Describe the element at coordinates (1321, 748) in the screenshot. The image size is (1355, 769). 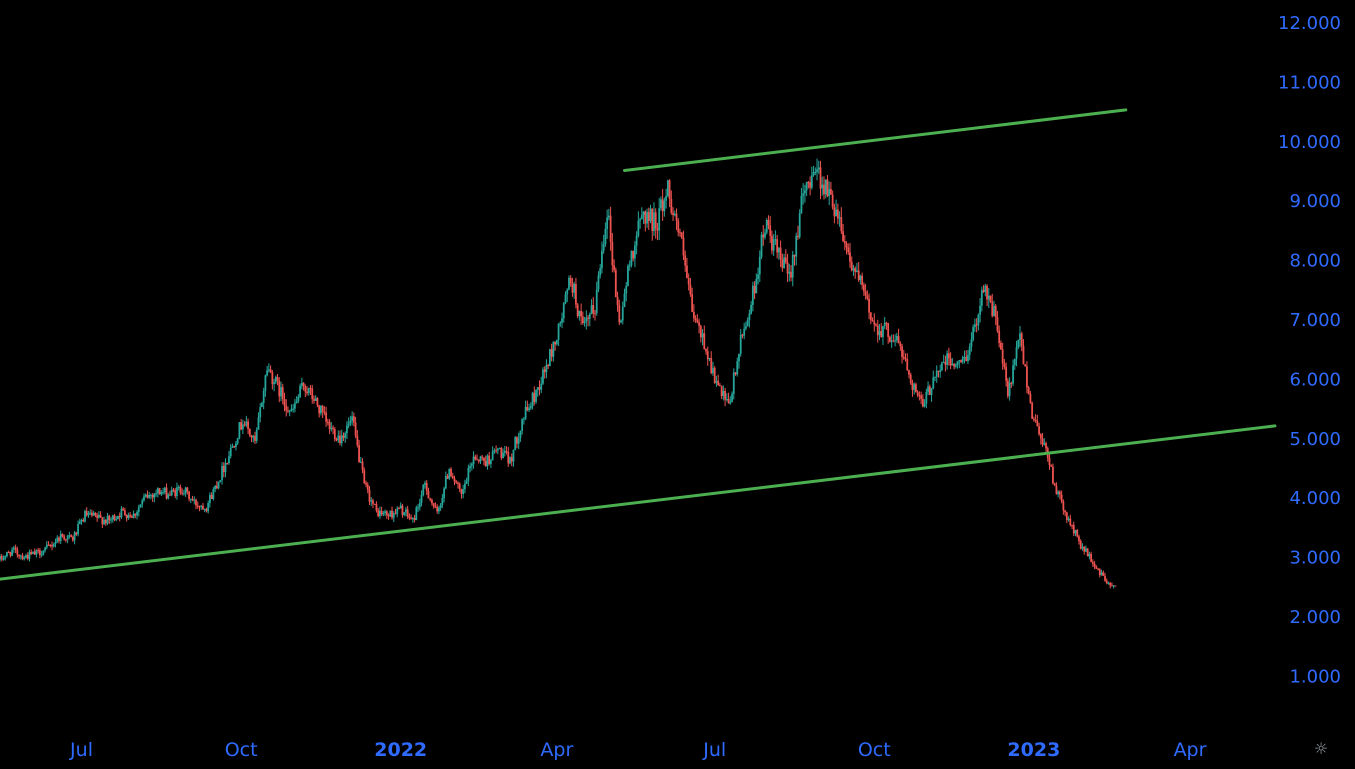
I see `gear-icon: ☼` at that location.